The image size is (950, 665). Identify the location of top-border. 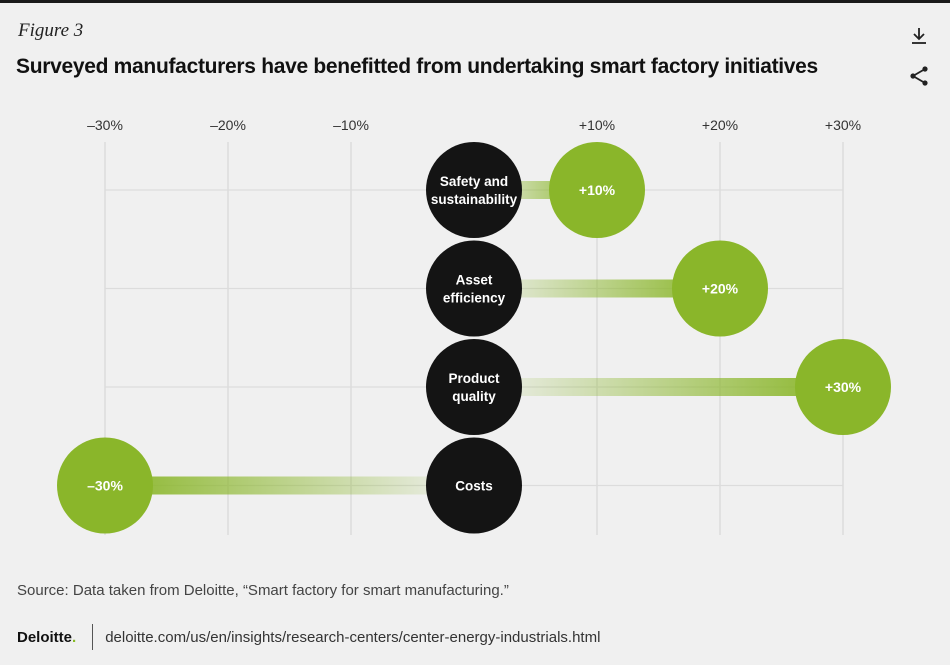
(475, 1).